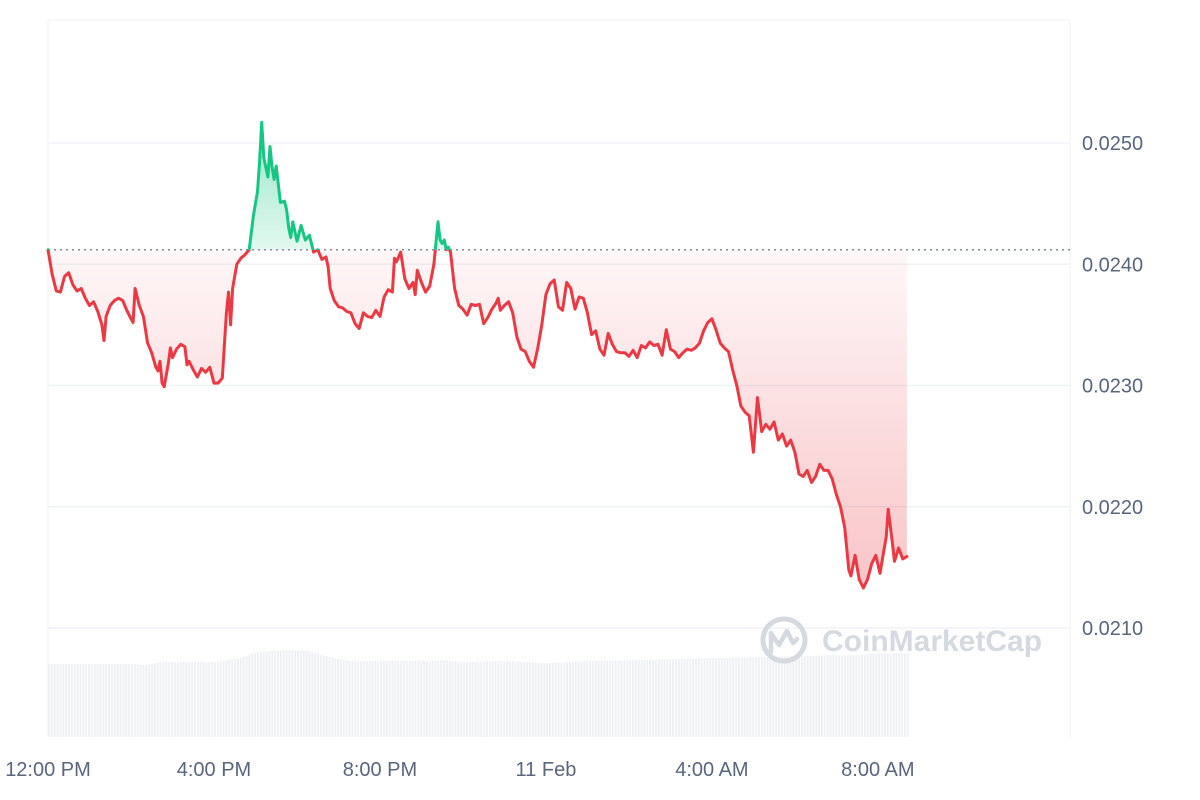 This screenshot has width=1200, height=800. I want to click on area-fill-above-baseline, so click(349, 186).